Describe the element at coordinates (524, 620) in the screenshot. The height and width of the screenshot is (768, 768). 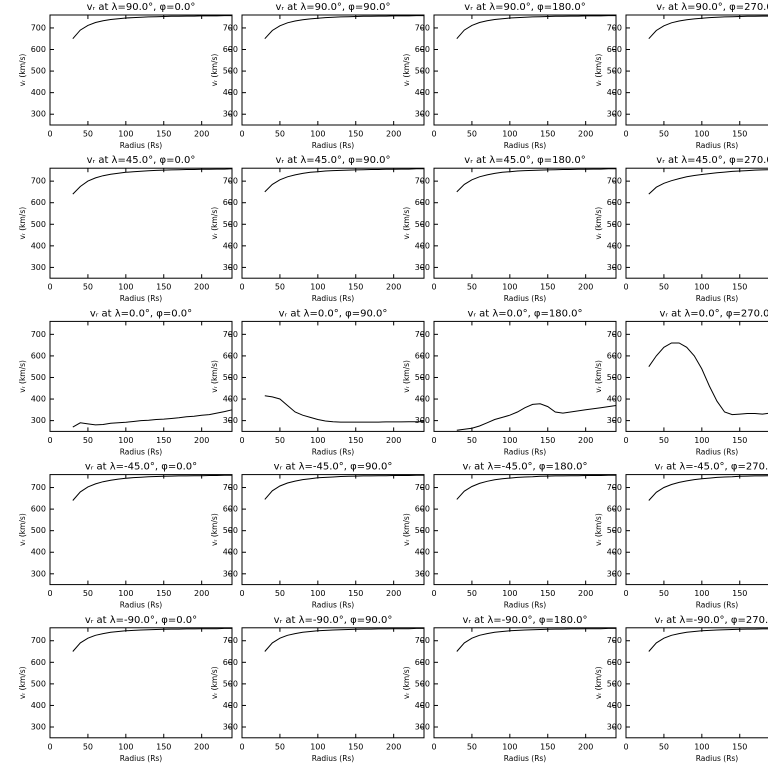
I see `chart-title: vᵣ at λ=-90.0°, φ=180.0°` at that location.